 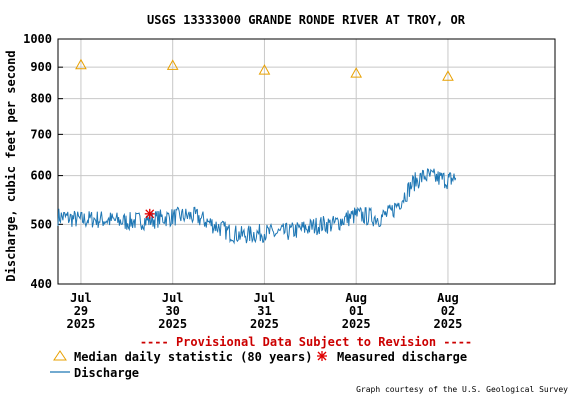 What do you see at coordinates (402, 357) in the screenshot?
I see `legend-measured-label: Measured discharge` at bounding box center [402, 357].